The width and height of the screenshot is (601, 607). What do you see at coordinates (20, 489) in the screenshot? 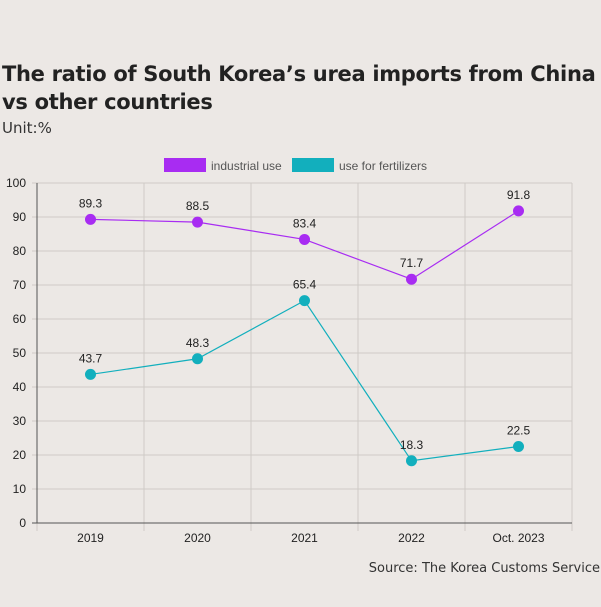
I see `y-tick-label: 10` at bounding box center [20, 489].